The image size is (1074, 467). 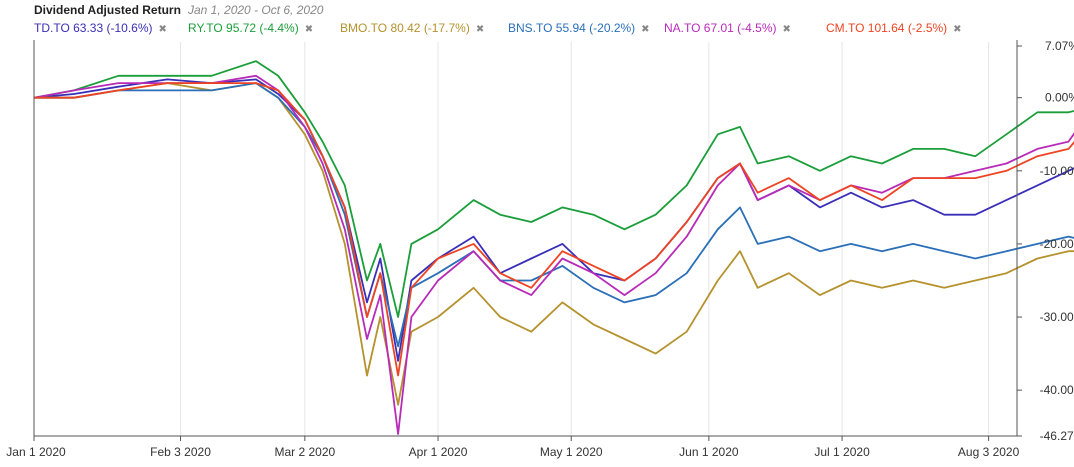 What do you see at coordinates (886, 28) in the screenshot?
I see `legend-item-label: CM.TO 101.64 (-2.5%)` at bounding box center [886, 28].